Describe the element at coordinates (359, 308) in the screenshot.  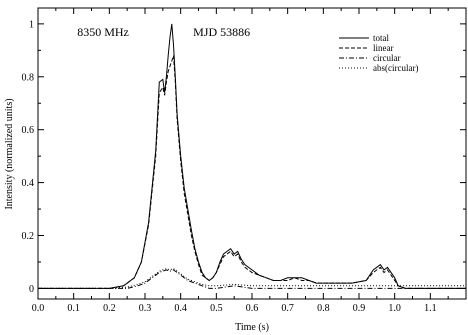
I see `x-tick-label: 0.9` at that location.